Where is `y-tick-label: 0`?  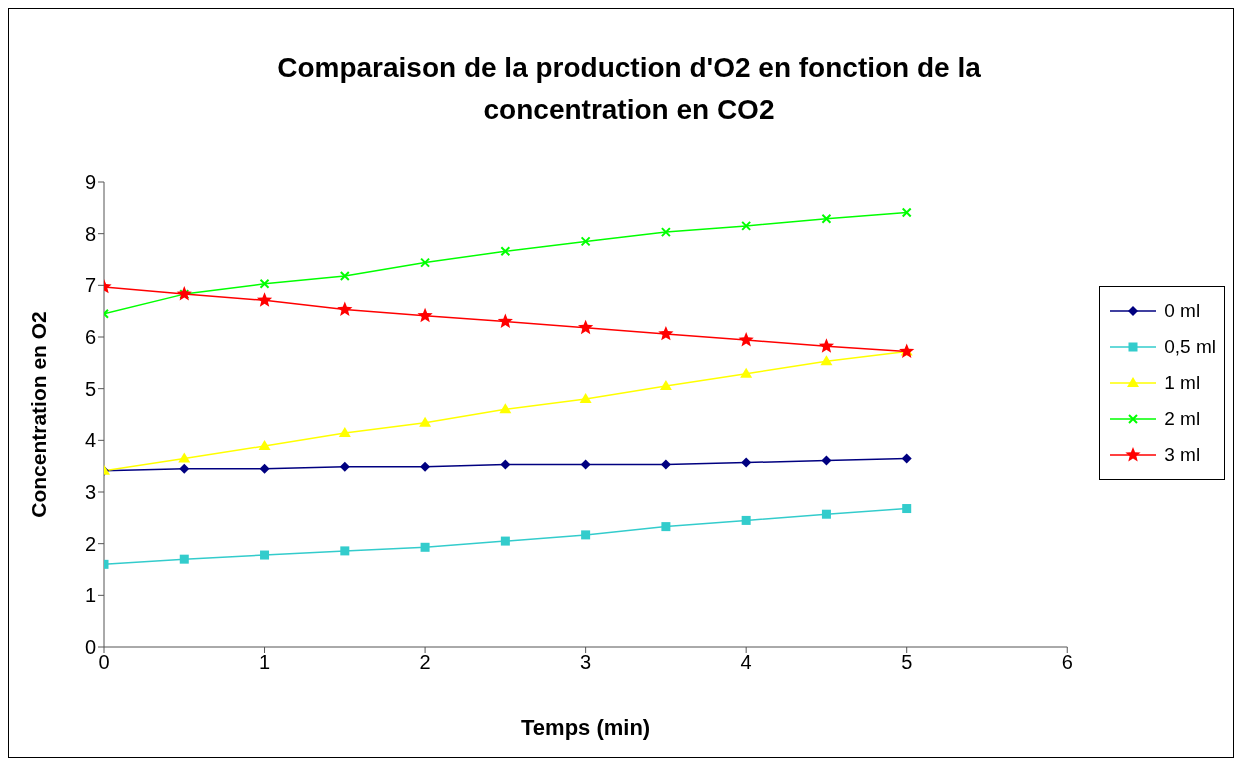
y-tick-label: 0 is located at coordinates (90, 647).